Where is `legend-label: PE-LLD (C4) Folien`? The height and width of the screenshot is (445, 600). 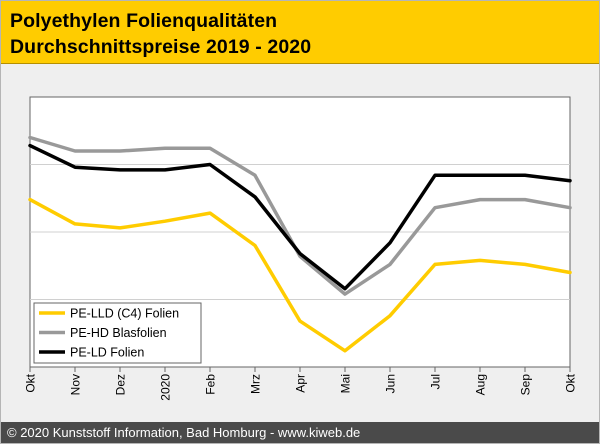
legend-label: PE-LLD (C4) Folien is located at coordinates (124, 314).